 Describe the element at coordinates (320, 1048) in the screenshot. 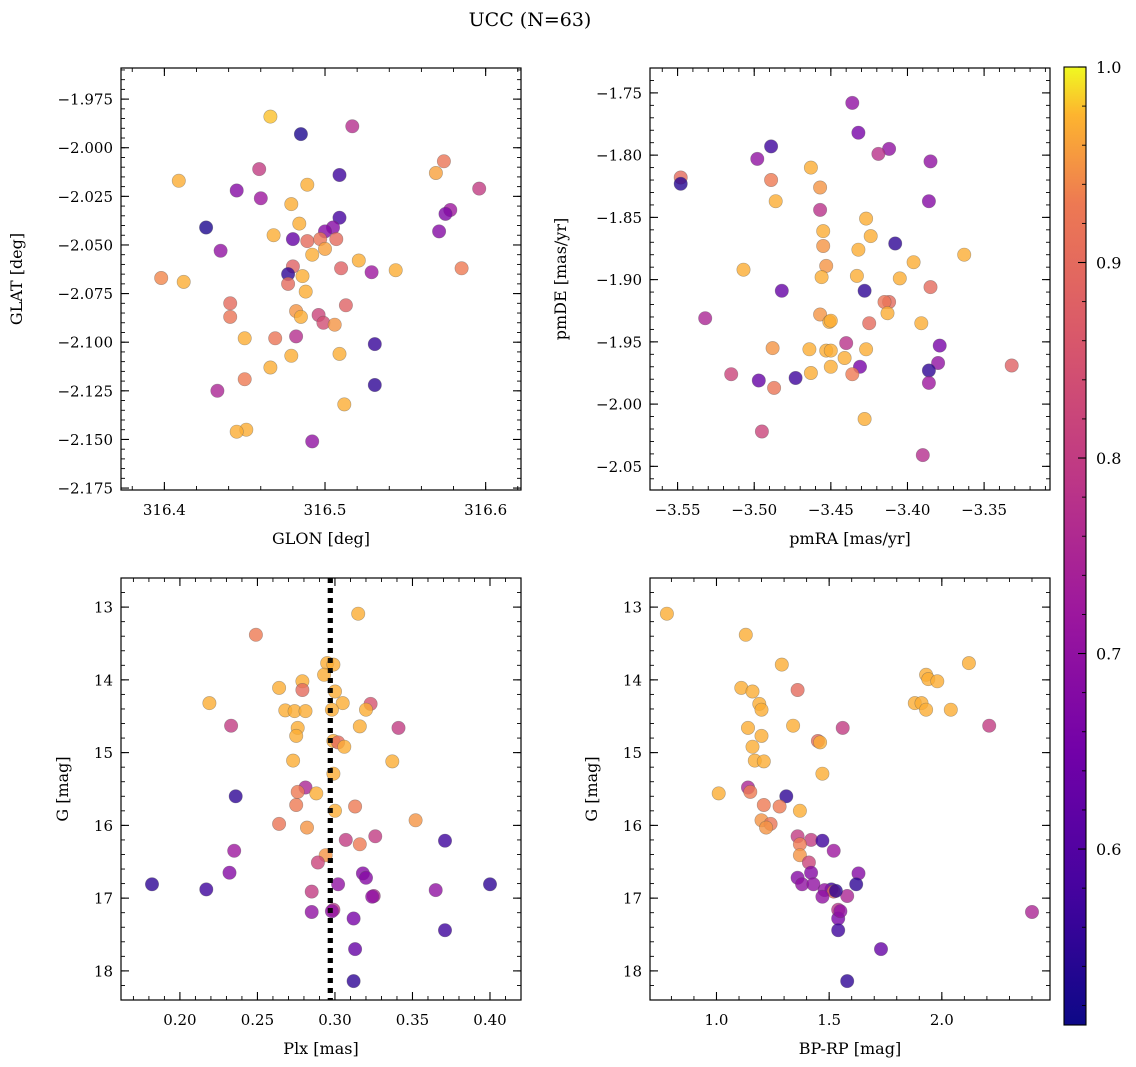

I see `x-axis-label: Plx [mas]` at that location.